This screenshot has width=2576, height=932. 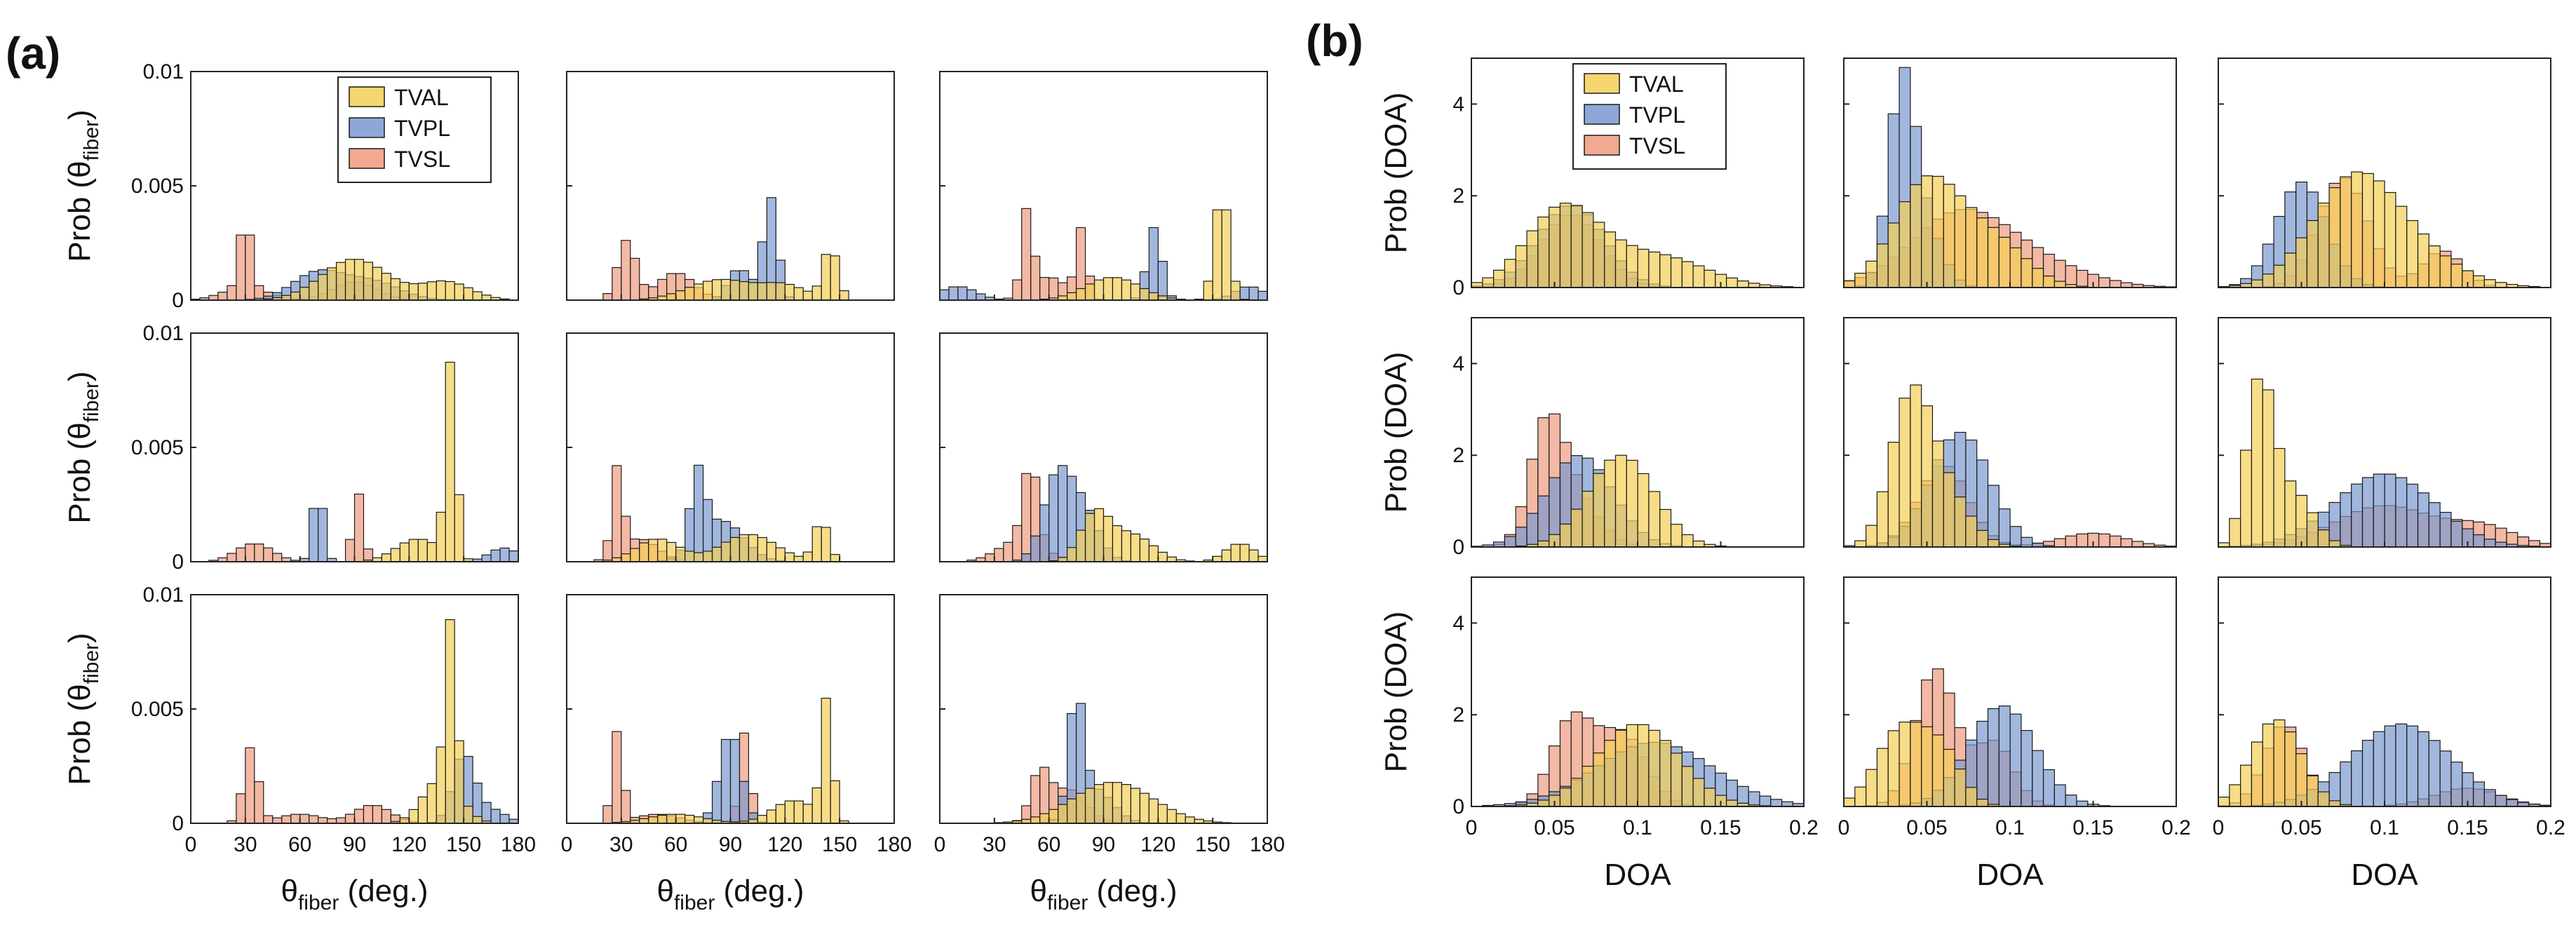 I want to click on subplot-r0c0: 0 0.005 0.01 Prob (θfiber) TVAL TVPL TVSL, so click(x=290, y=186).